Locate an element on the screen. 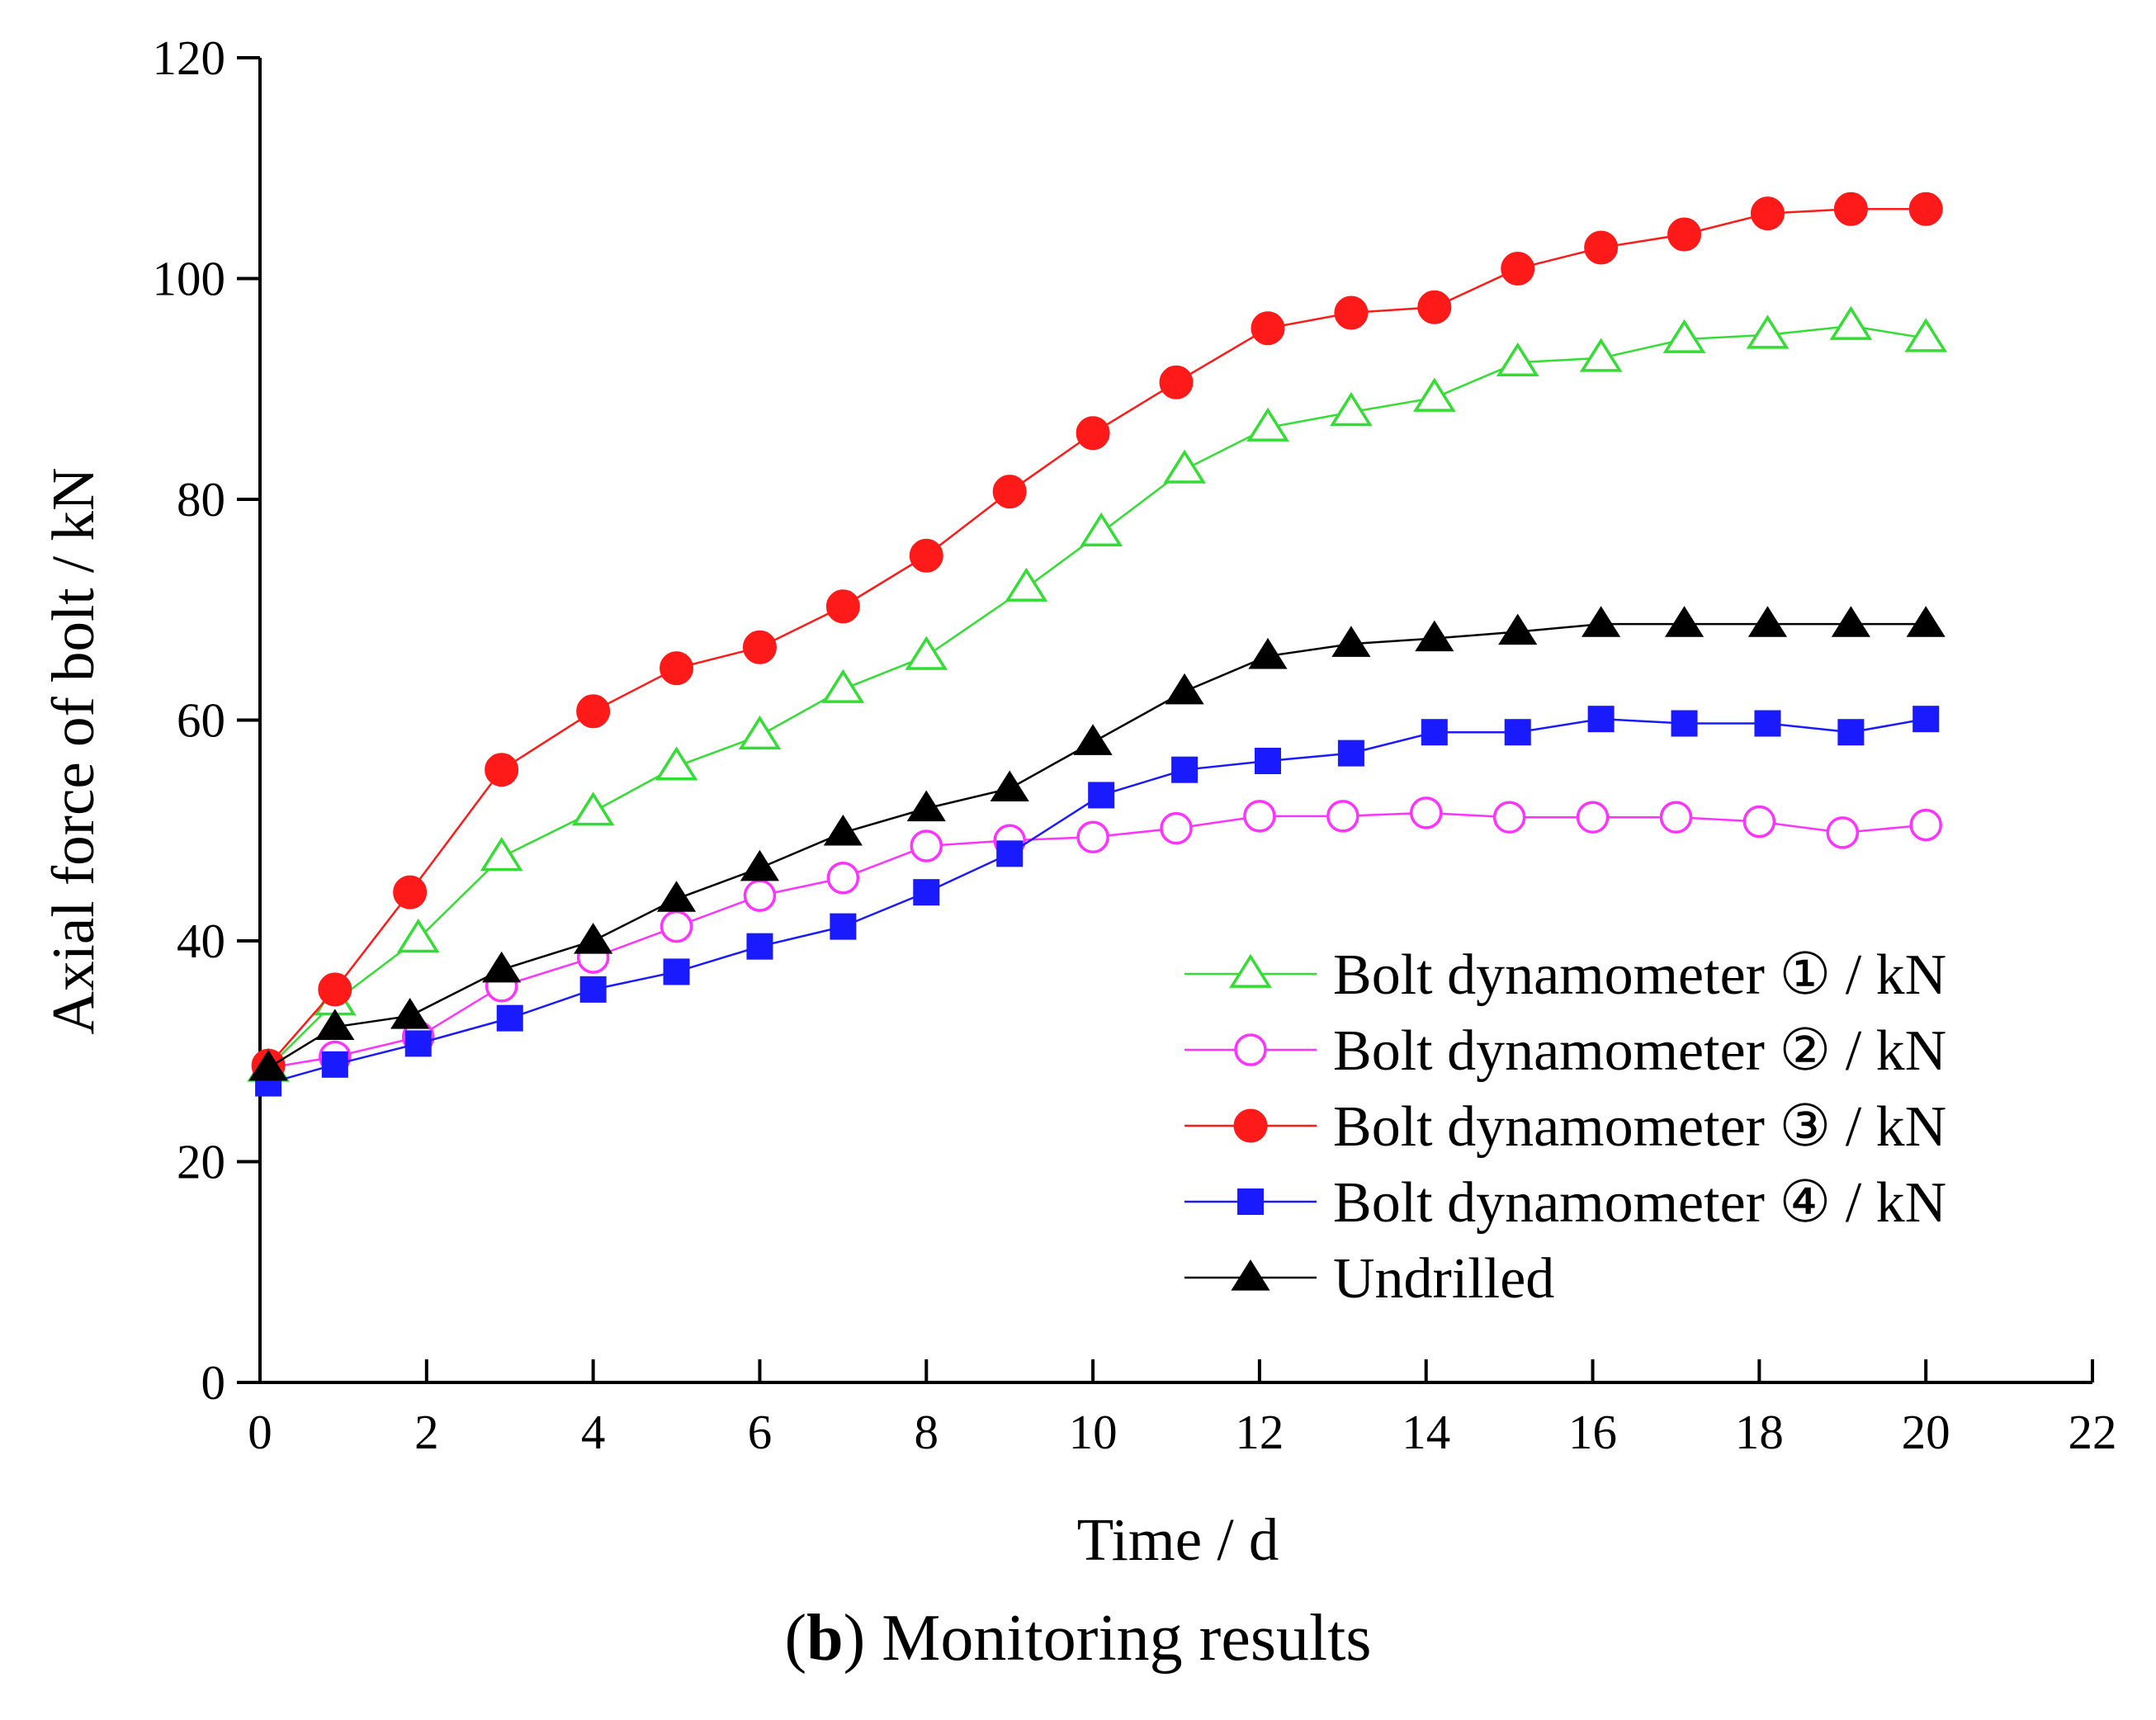 This screenshot has width=2156, height=1720. legend-label: Bolt dynamometer ① / kN is located at coordinates (1639, 975).